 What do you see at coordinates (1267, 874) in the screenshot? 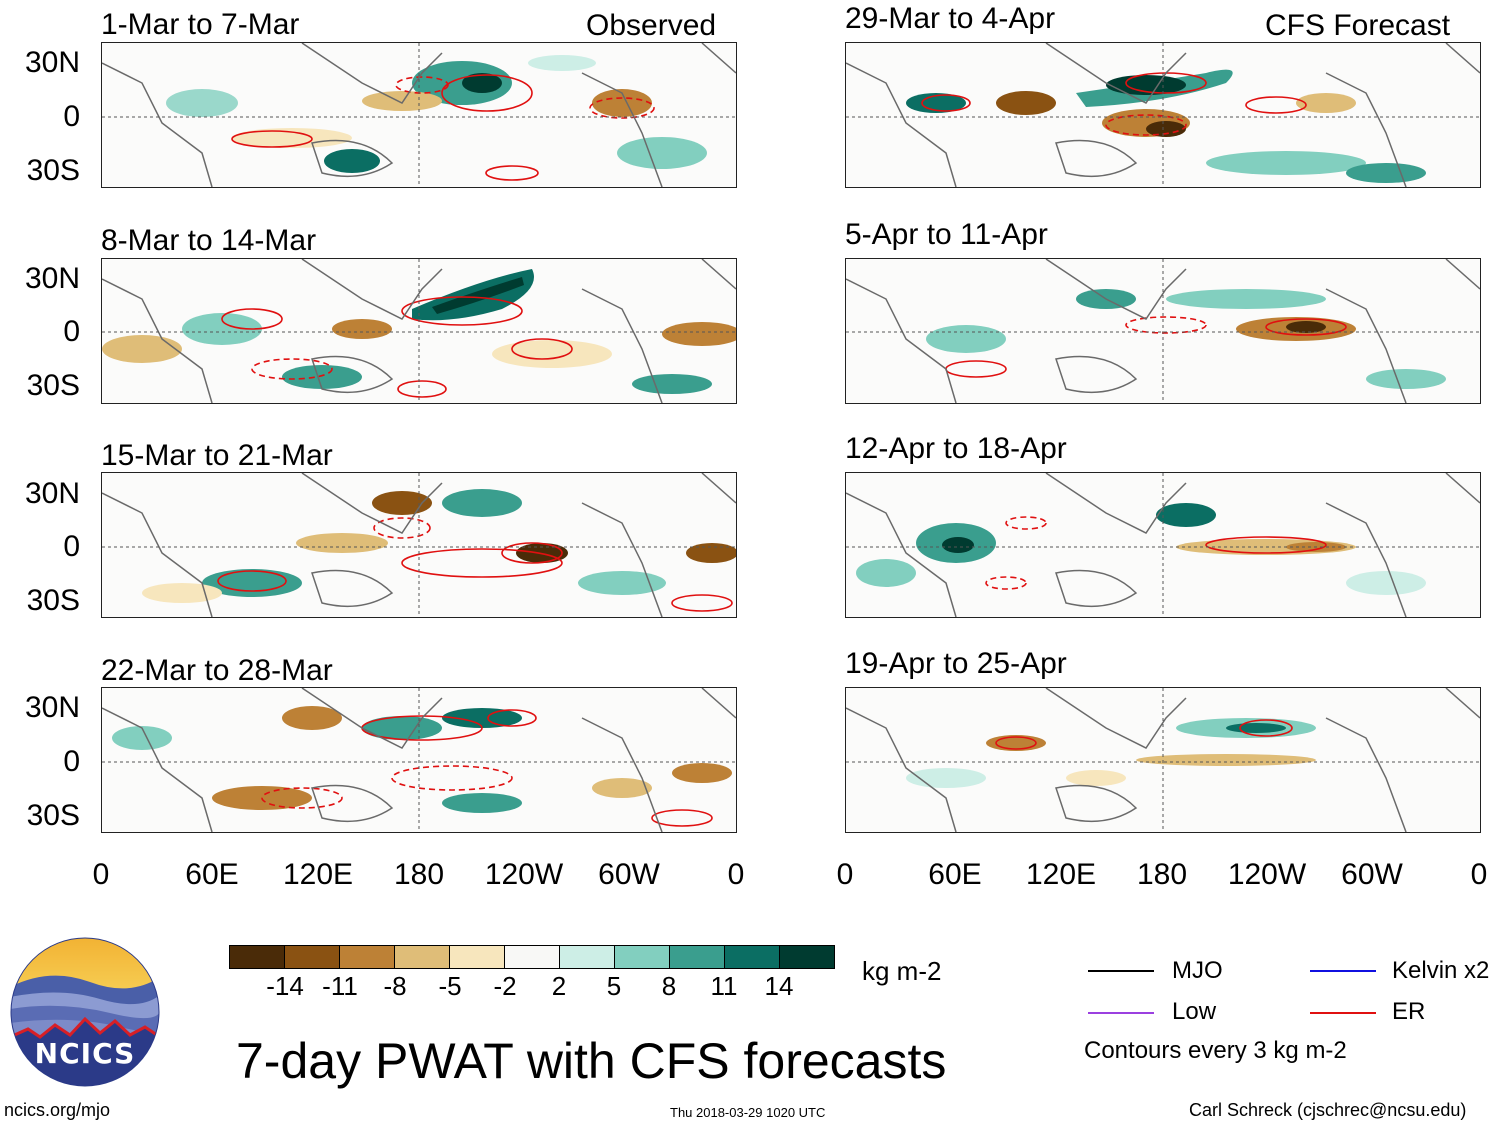
I see `xtick-right-120w: 120W` at bounding box center [1267, 874].